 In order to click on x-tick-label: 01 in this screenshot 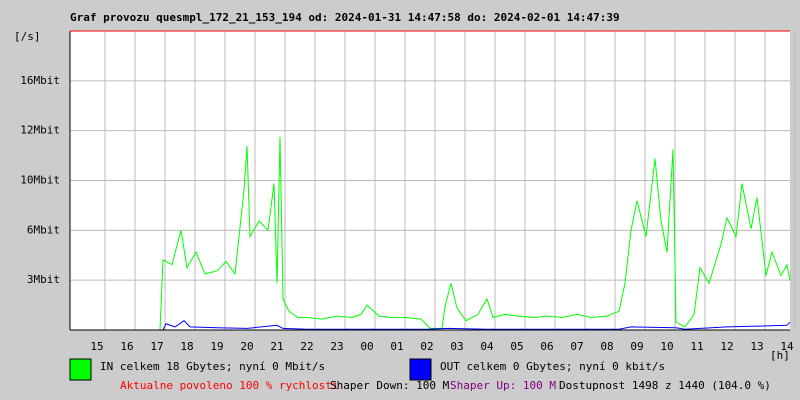, I will do `click(396, 346)`.